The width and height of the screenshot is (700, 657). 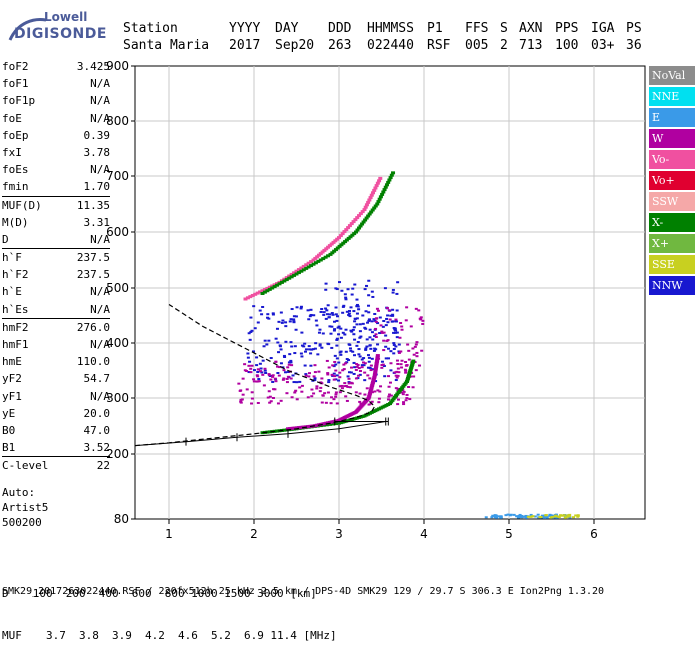 What do you see at coordinates (56, 635) in the screenshot?
I see `muf-frequency-value: 3.7` at bounding box center [56, 635].